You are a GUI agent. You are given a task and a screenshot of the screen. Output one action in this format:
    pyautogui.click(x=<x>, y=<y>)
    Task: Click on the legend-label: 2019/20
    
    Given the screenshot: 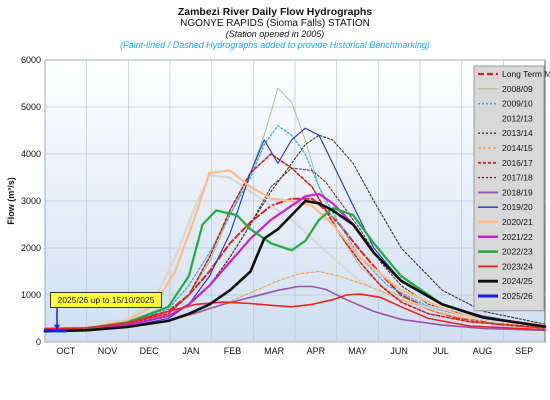 What is the action you would take?
    pyautogui.click(x=517, y=207)
    